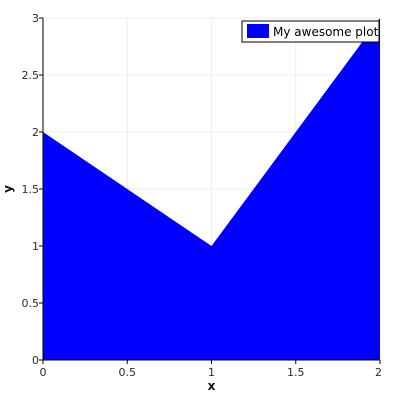 The height and width of the screenshot is (400, 400). Describe the element at coordinates (258, 31) in the screenshot. I see `legend-swatch` at that location.